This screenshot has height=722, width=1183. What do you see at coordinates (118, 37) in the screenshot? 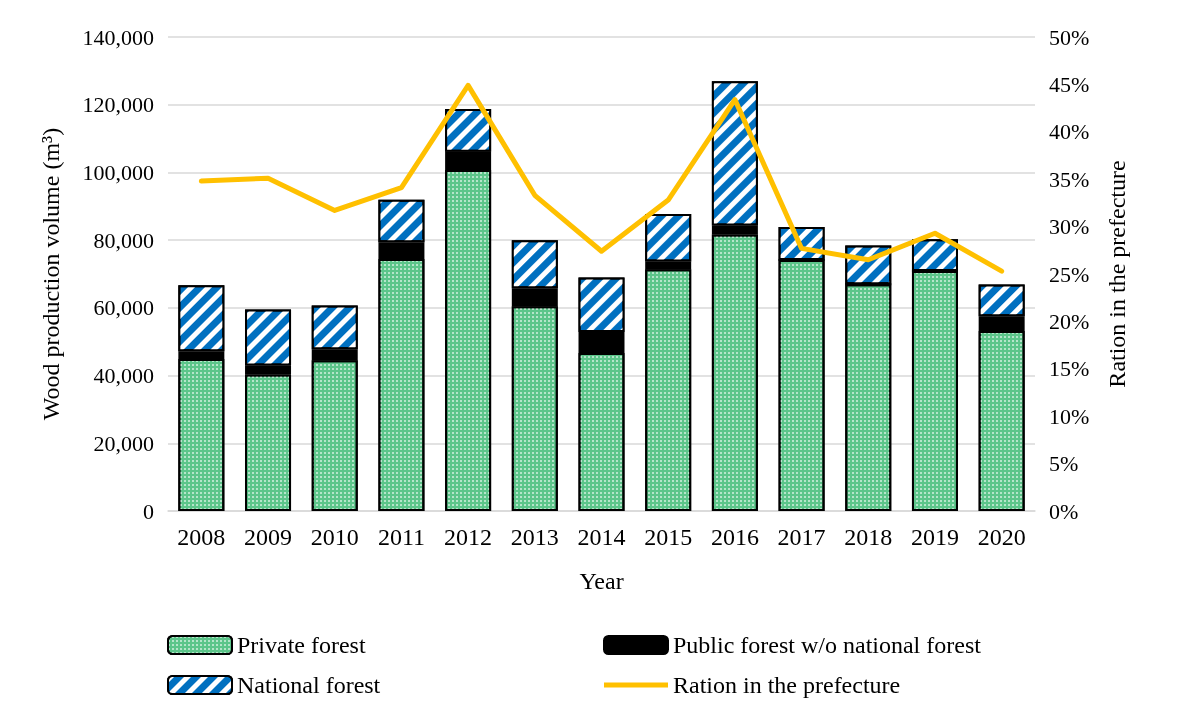
I see `y-tick-label: 140,000` at bounding box center [118, 37].